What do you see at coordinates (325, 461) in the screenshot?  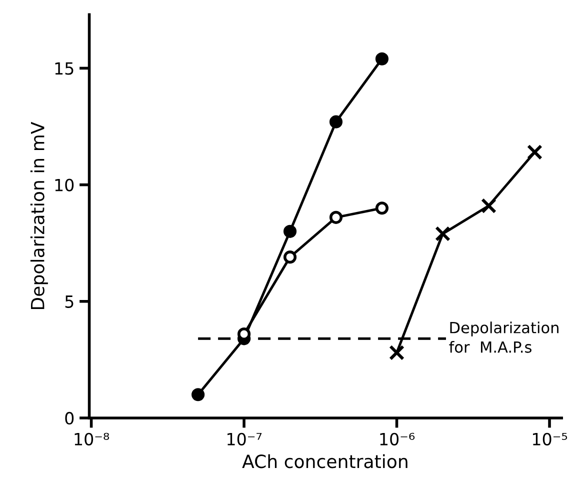 I see `x-axis-title: ACh concentration` at bounding box center [325, 461].